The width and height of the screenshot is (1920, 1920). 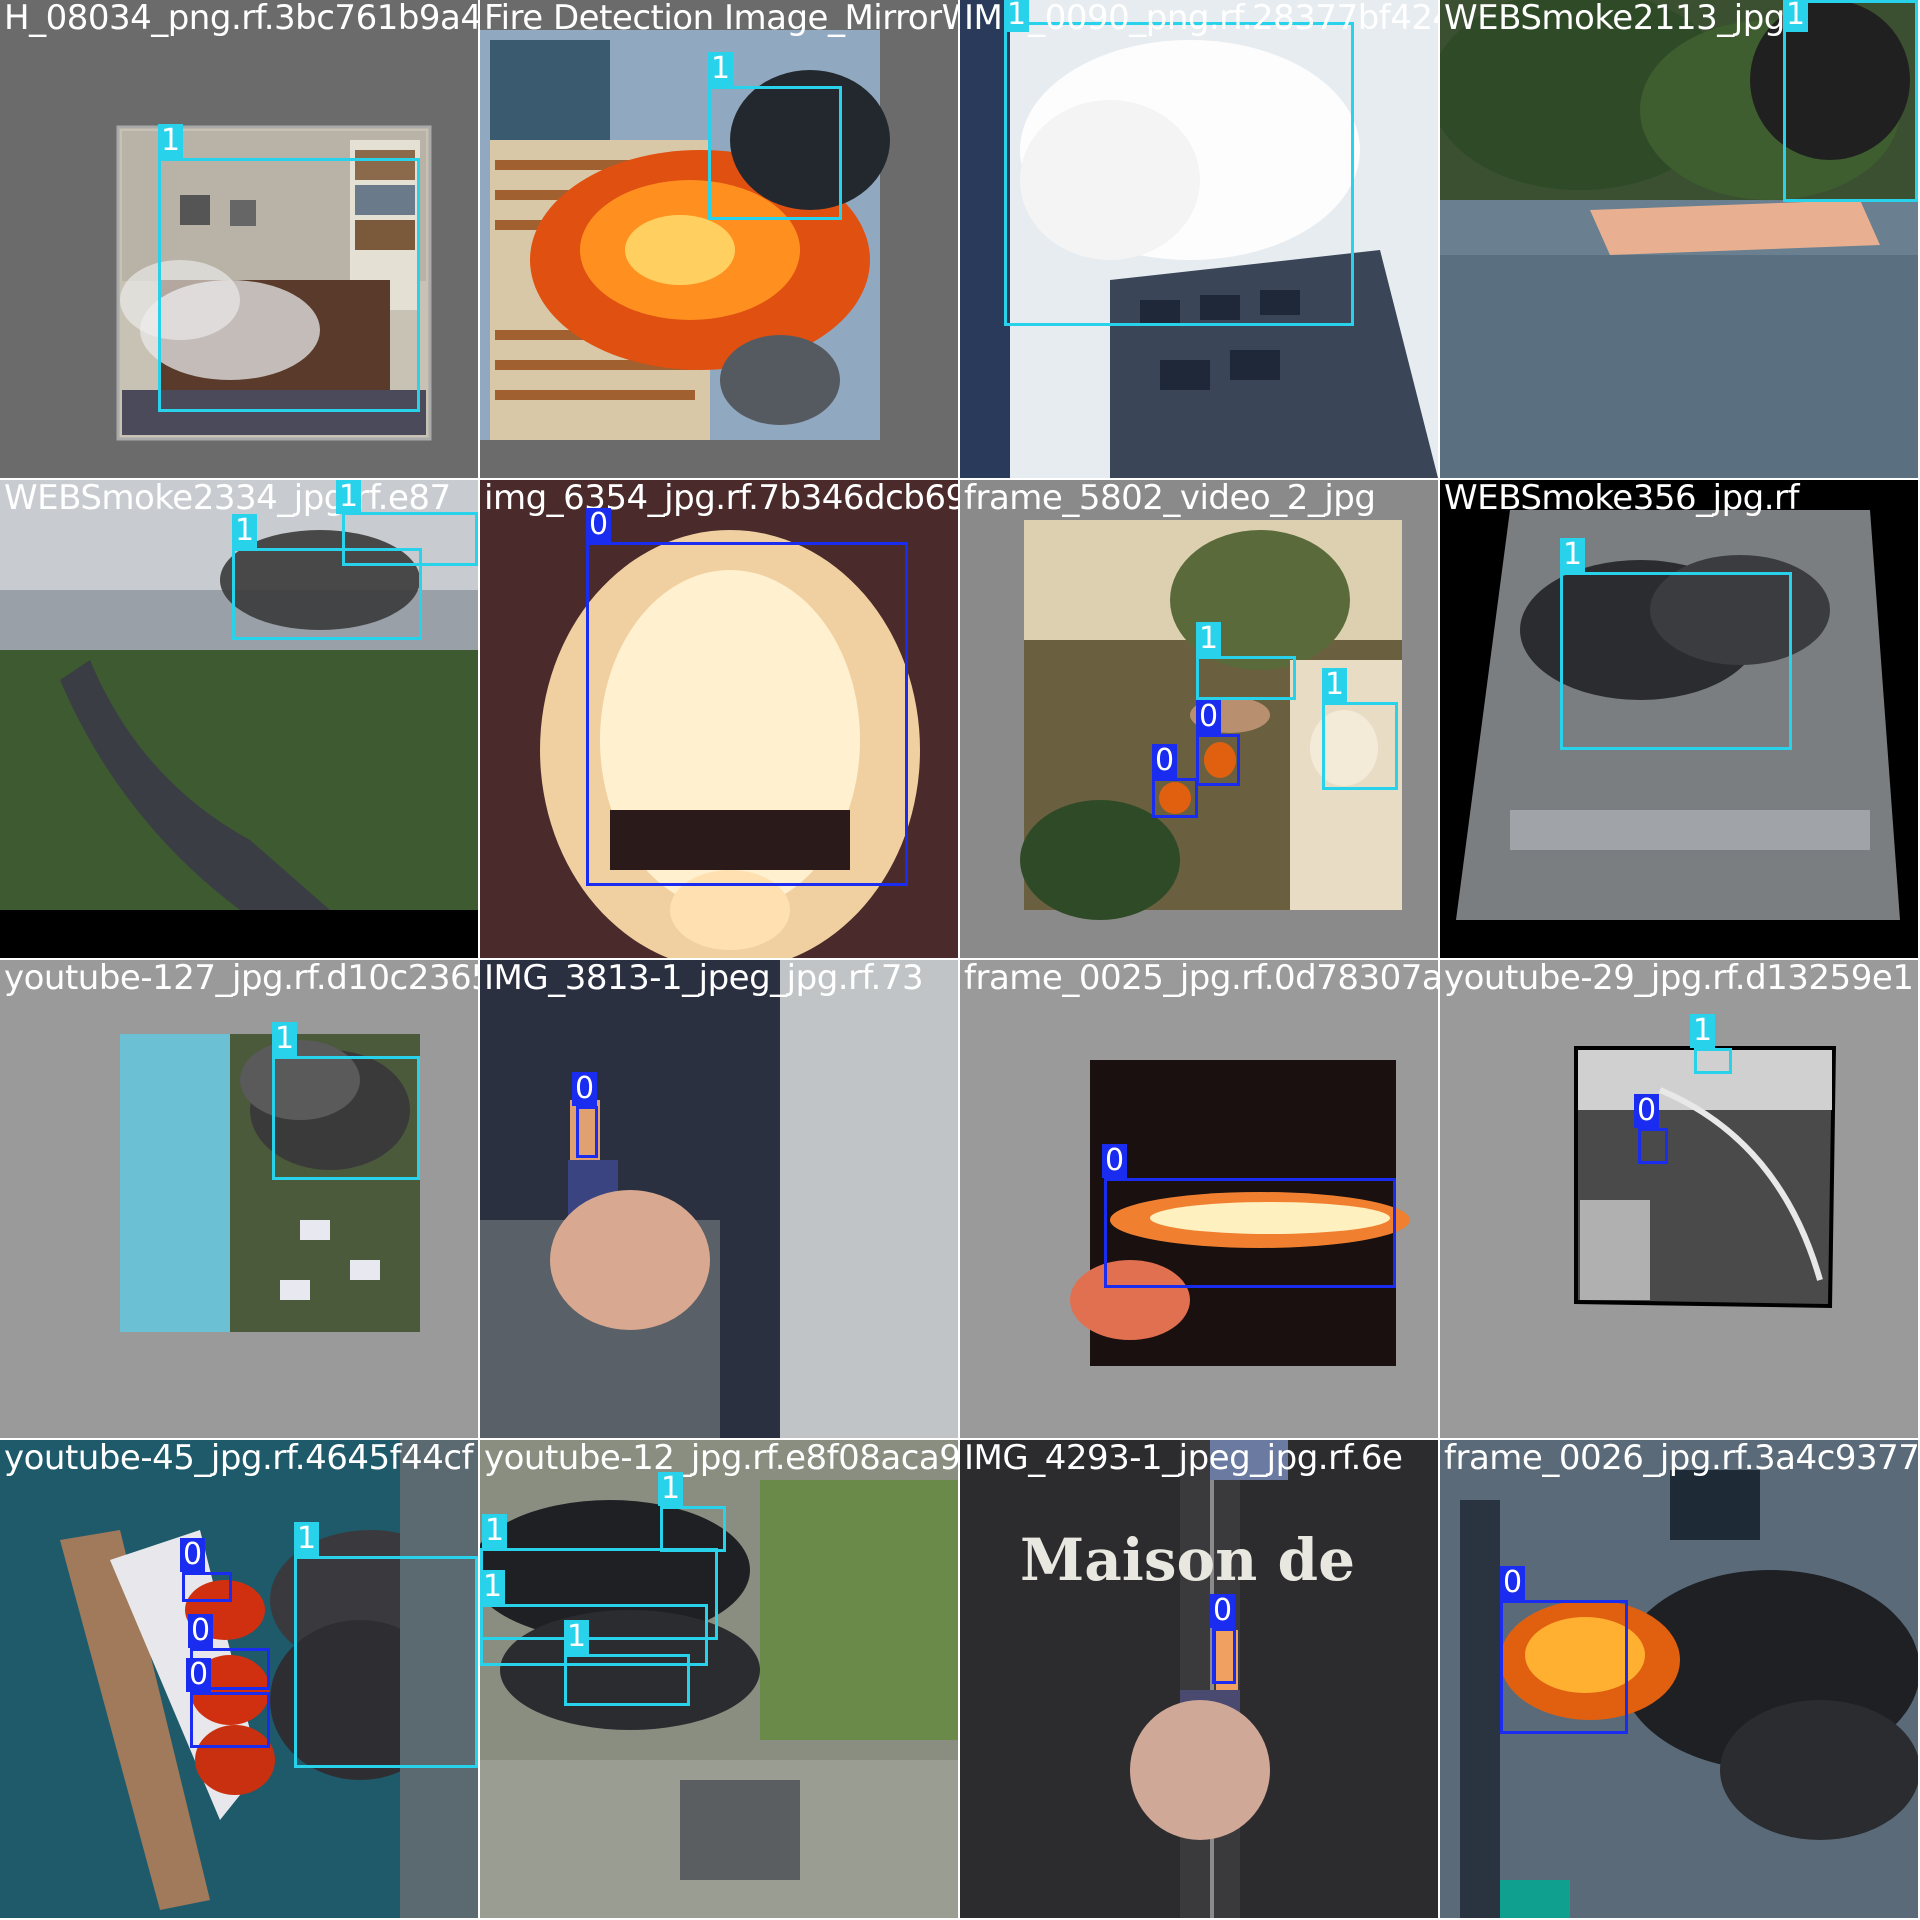 I want to click on filename-label: img_6354_jpg.rf.7b346dcb69fe85f6d840, so click(x=721, y=499).